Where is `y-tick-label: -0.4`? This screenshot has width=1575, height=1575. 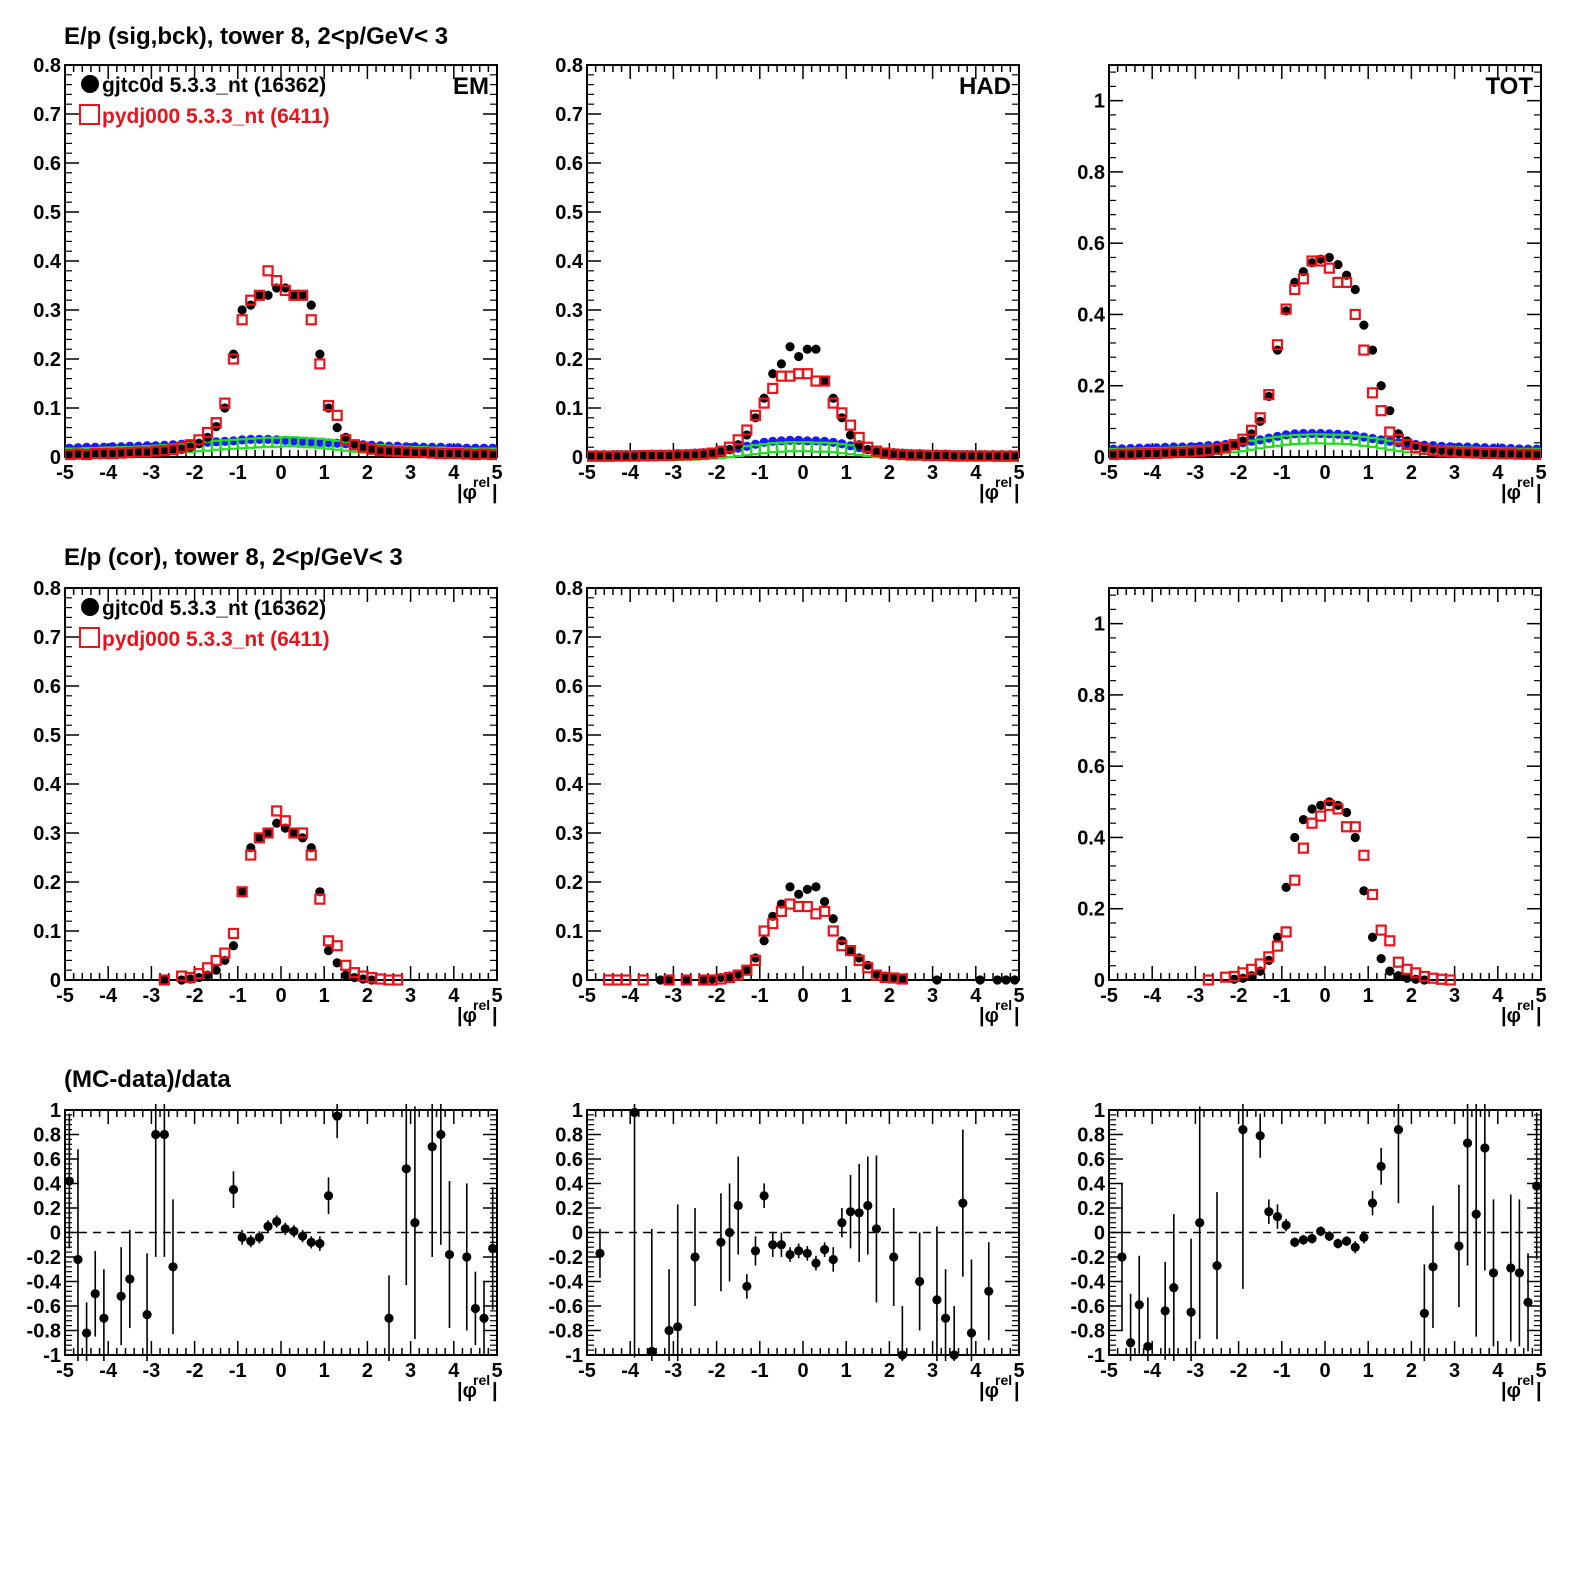
y-tick-label: -0.4 is located at coordinates (566, 1283).